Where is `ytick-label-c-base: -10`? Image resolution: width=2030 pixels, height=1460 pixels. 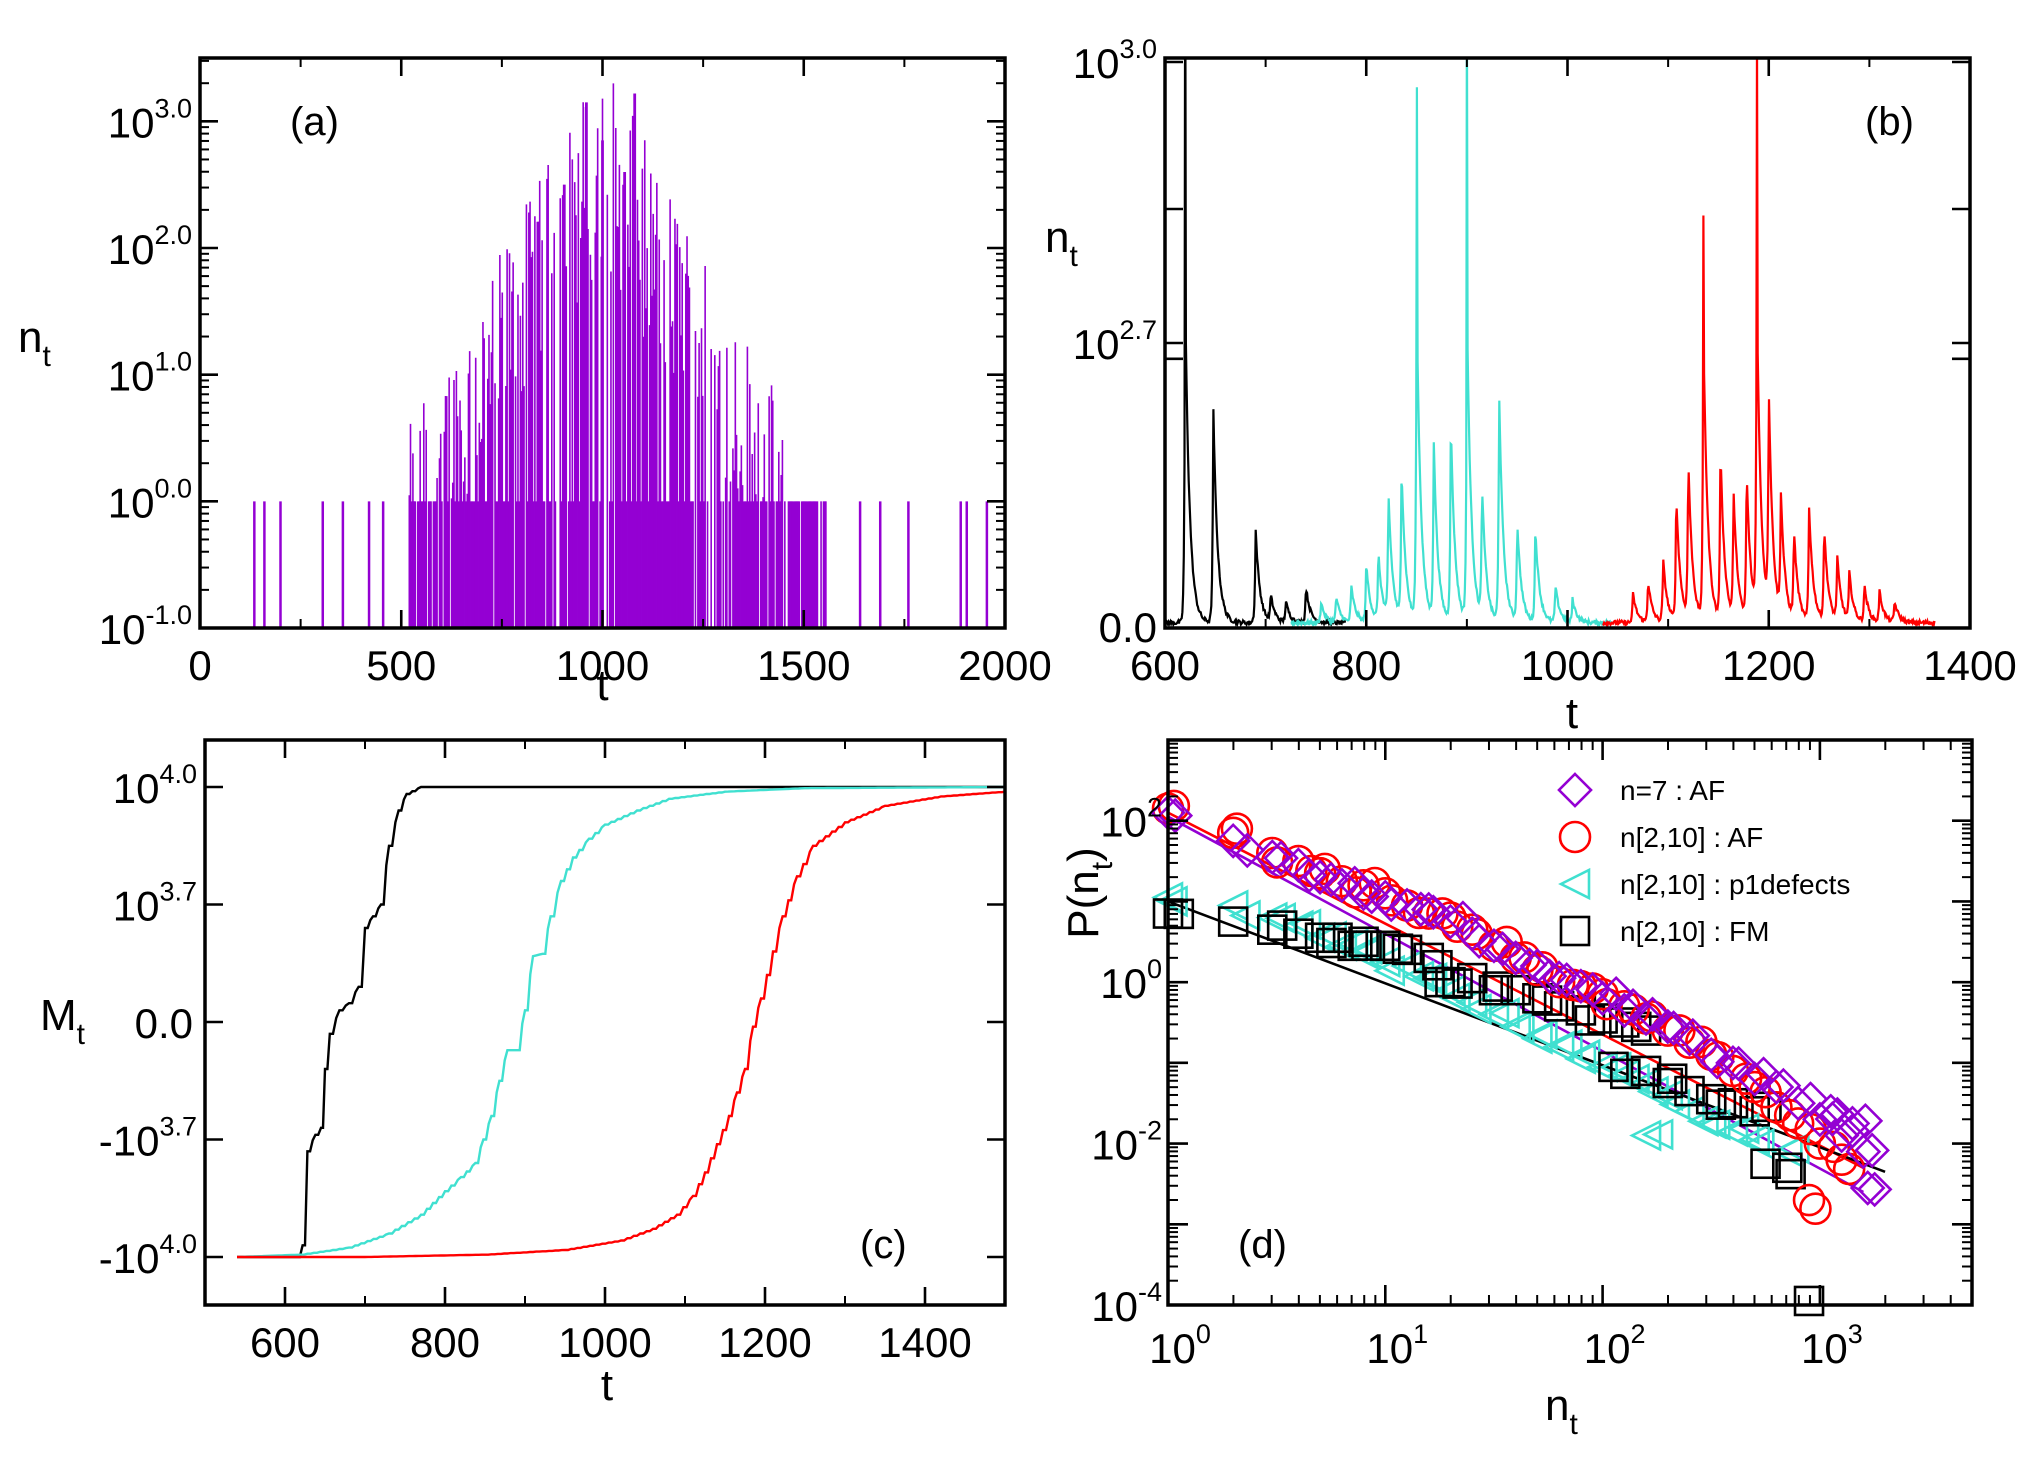
ytick-label-c-base: -10 is located at coordinates (129, 1141).